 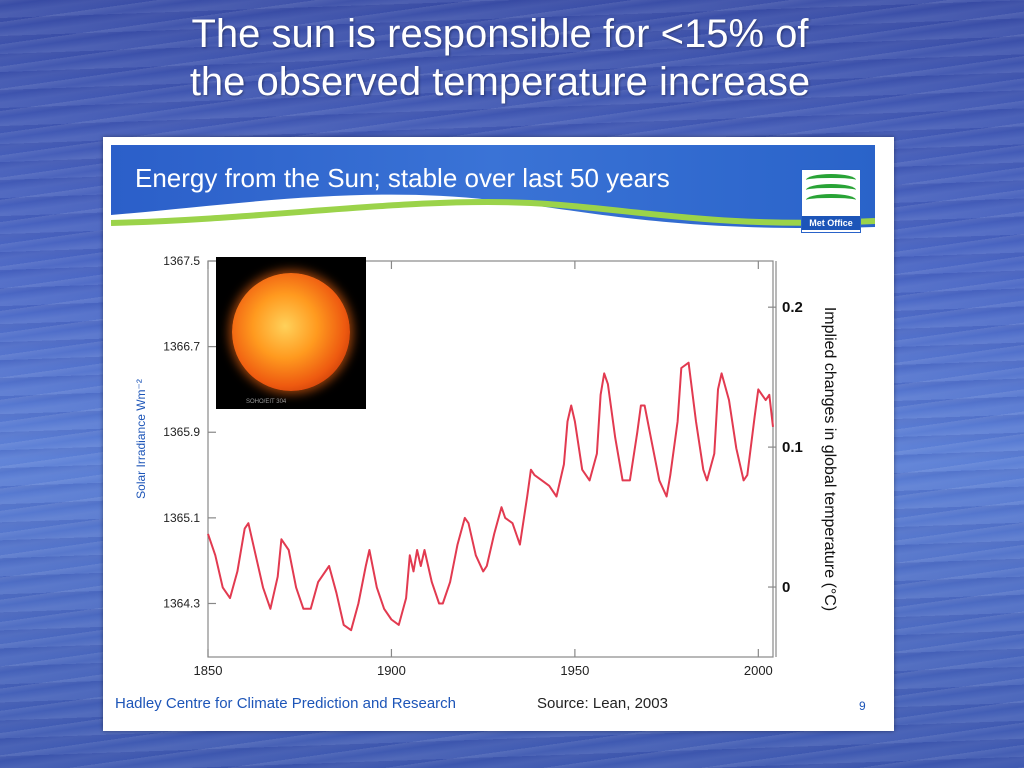 What do you see at coordinates (181, 603) in the screenshot?
I see `y-tick-label: 1364.3` at bounding box center [181, 603].